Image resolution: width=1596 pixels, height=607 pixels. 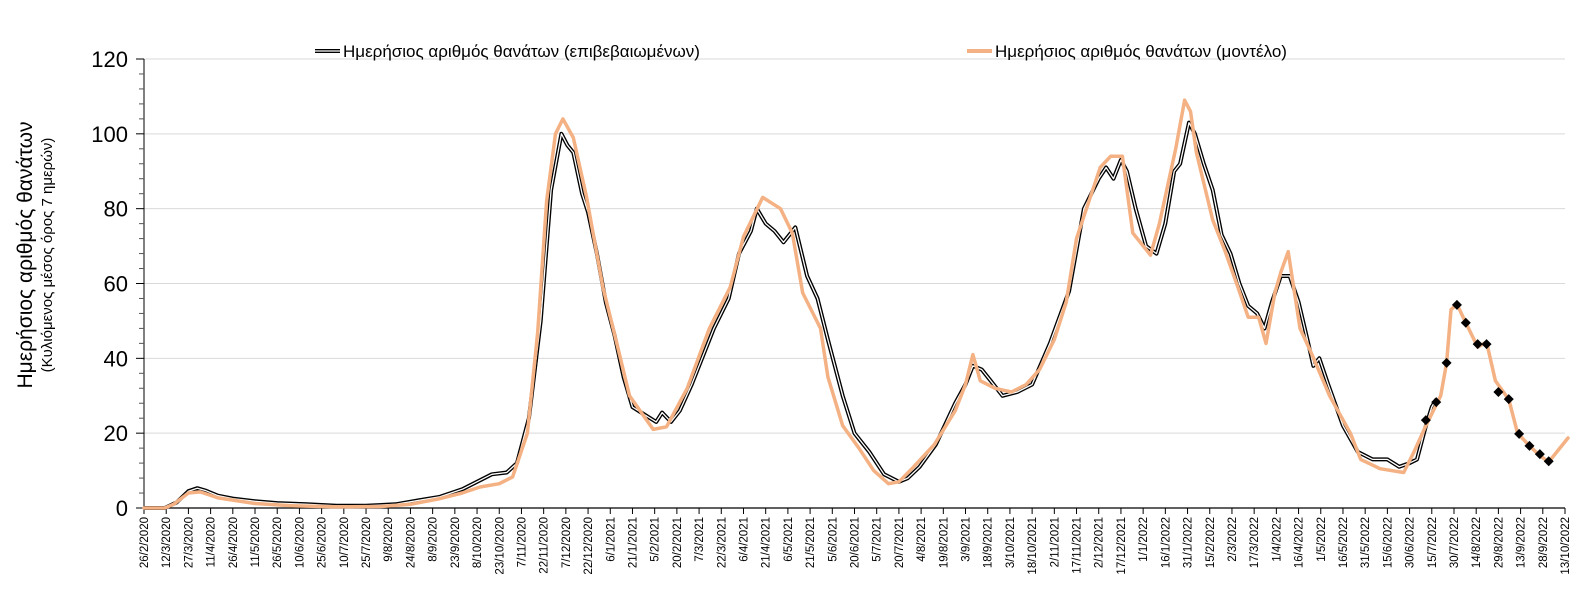 I want to click on x-tick-label: 16/4/2022, so click(x=1300, y=542).